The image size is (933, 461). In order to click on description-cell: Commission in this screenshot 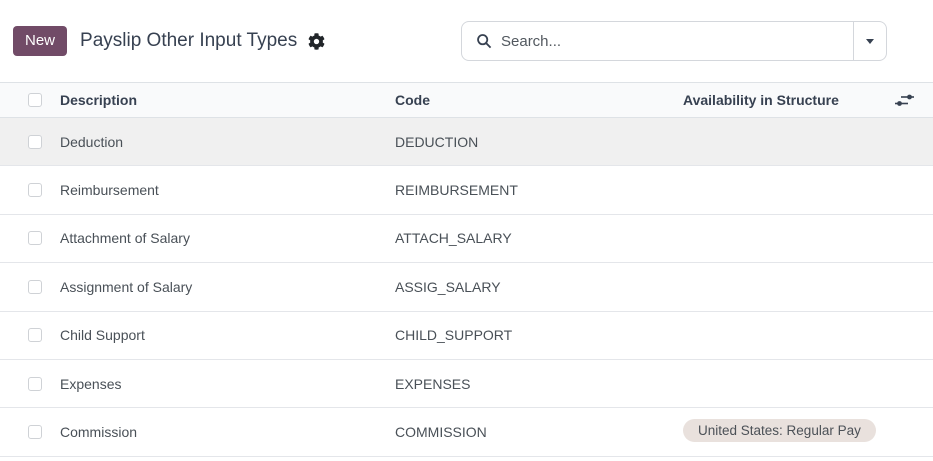, I will do `click(99, 432)`.